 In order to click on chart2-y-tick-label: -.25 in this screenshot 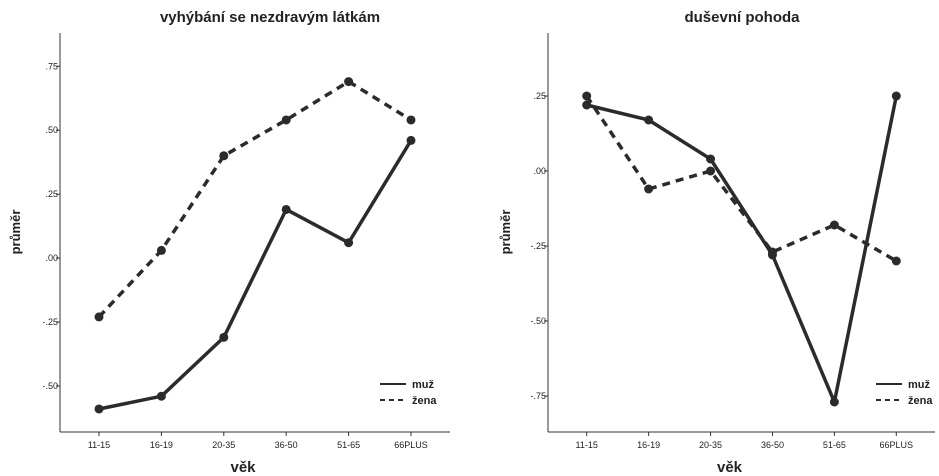, I will do `click(538, 246)`.